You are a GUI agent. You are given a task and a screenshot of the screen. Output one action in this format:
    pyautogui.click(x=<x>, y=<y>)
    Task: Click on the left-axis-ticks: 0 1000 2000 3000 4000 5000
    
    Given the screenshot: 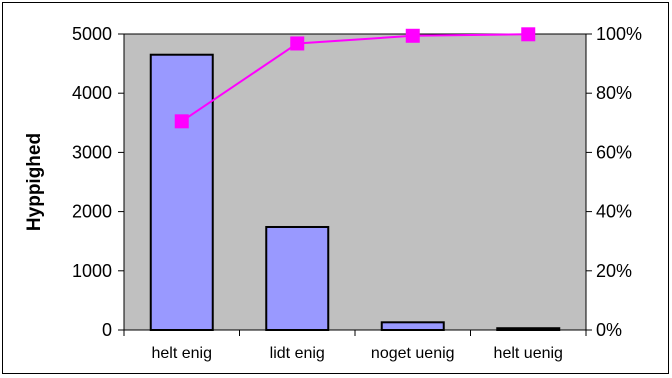 What is the action you would take?
    pyautogui.click(x=98, y=182)
    